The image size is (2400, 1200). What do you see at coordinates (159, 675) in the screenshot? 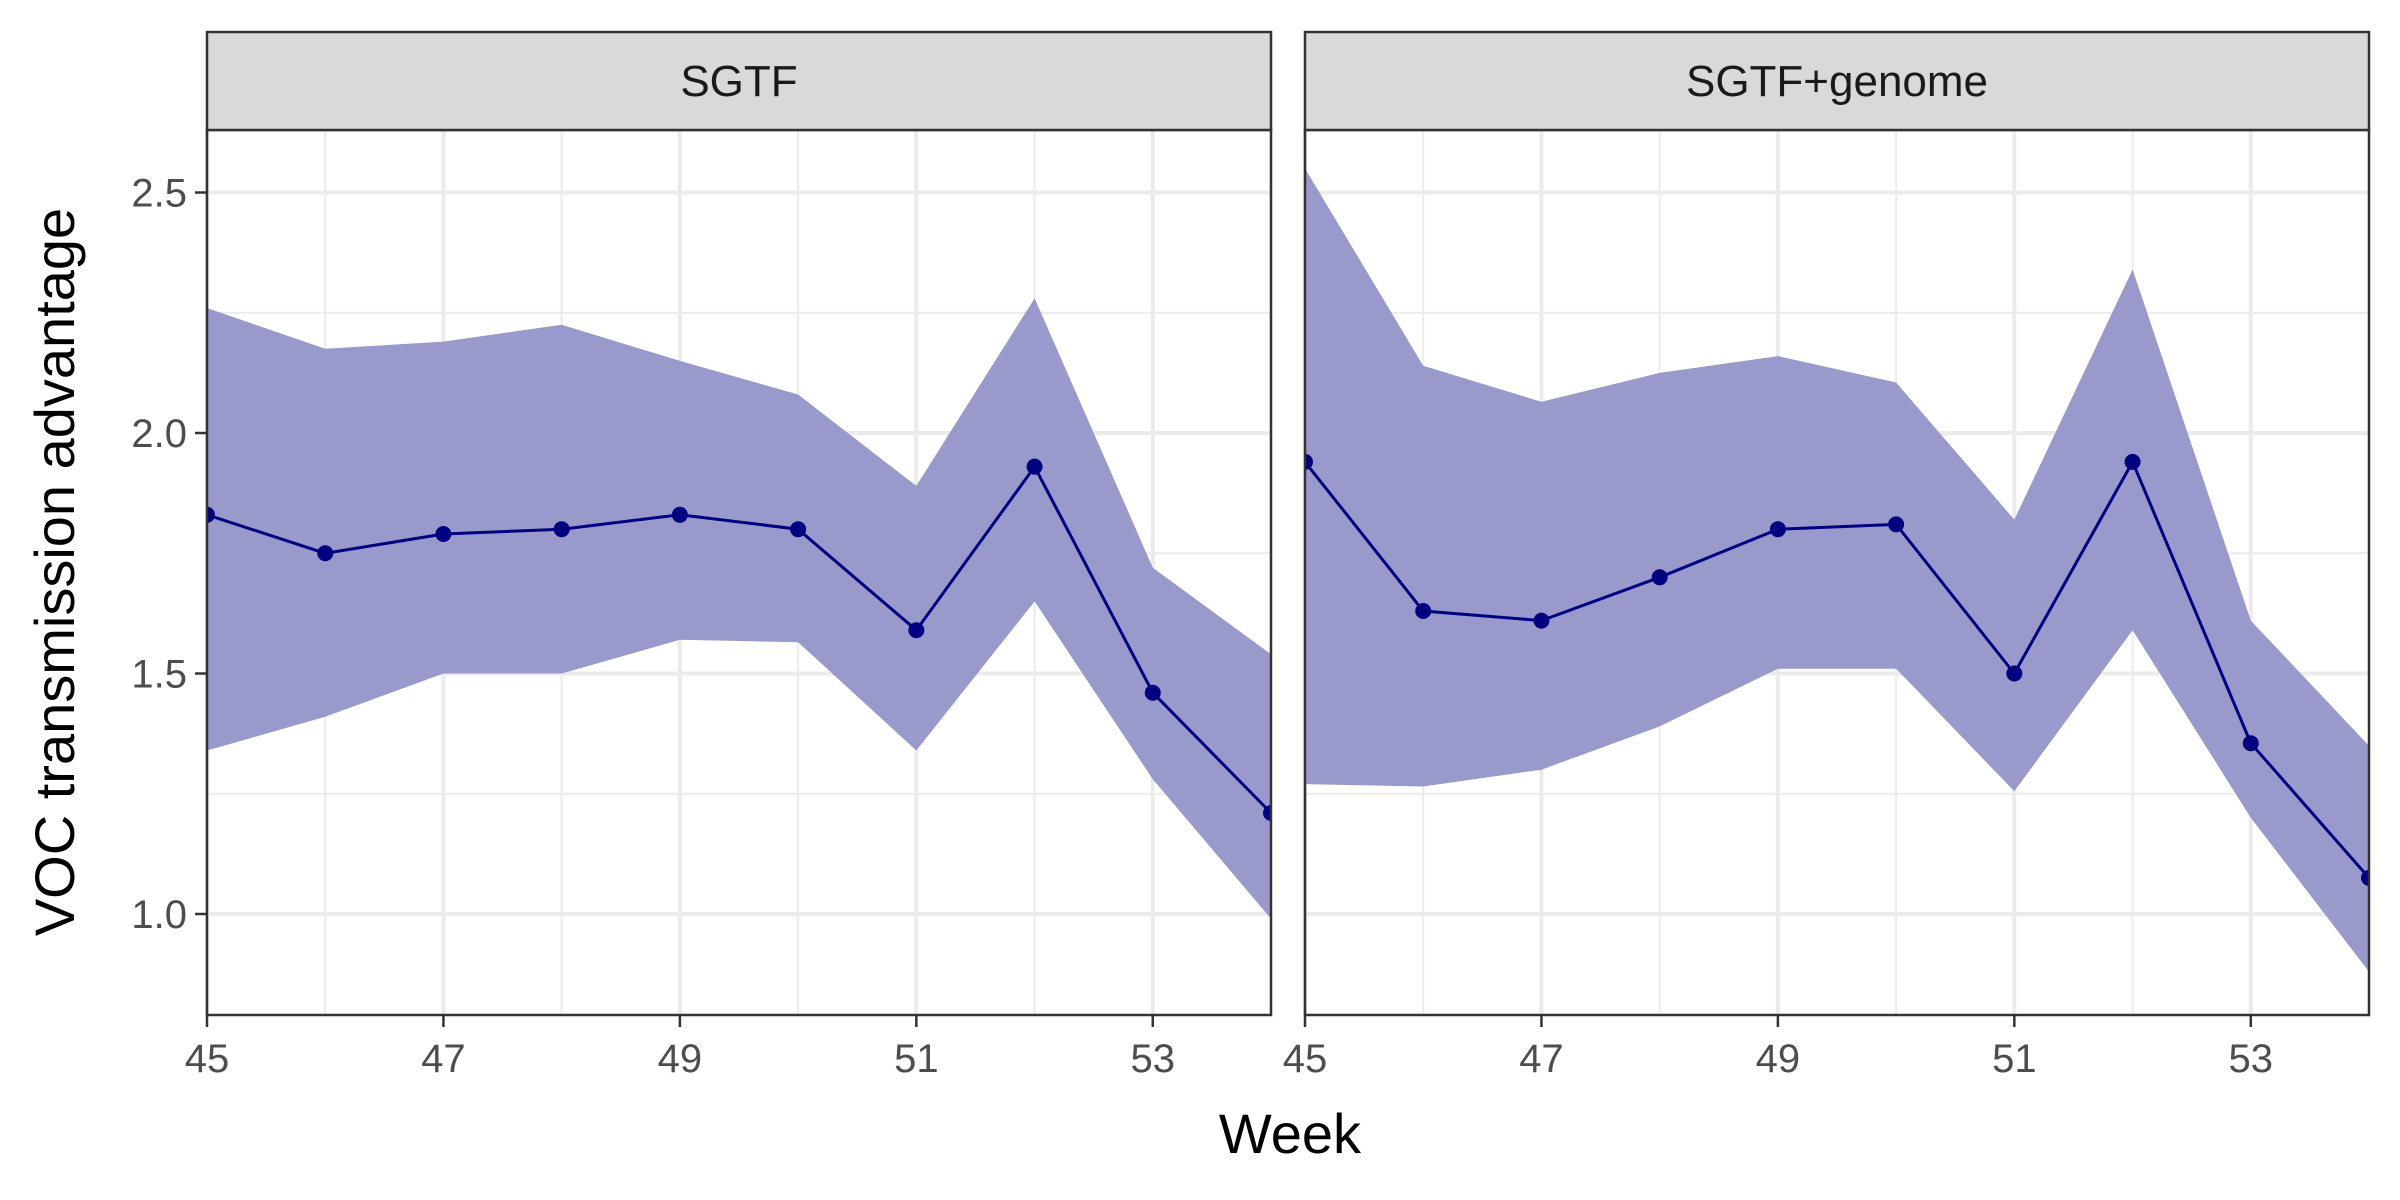
I see `y-tick-label: 1.5` at bounding box center [159, 675].